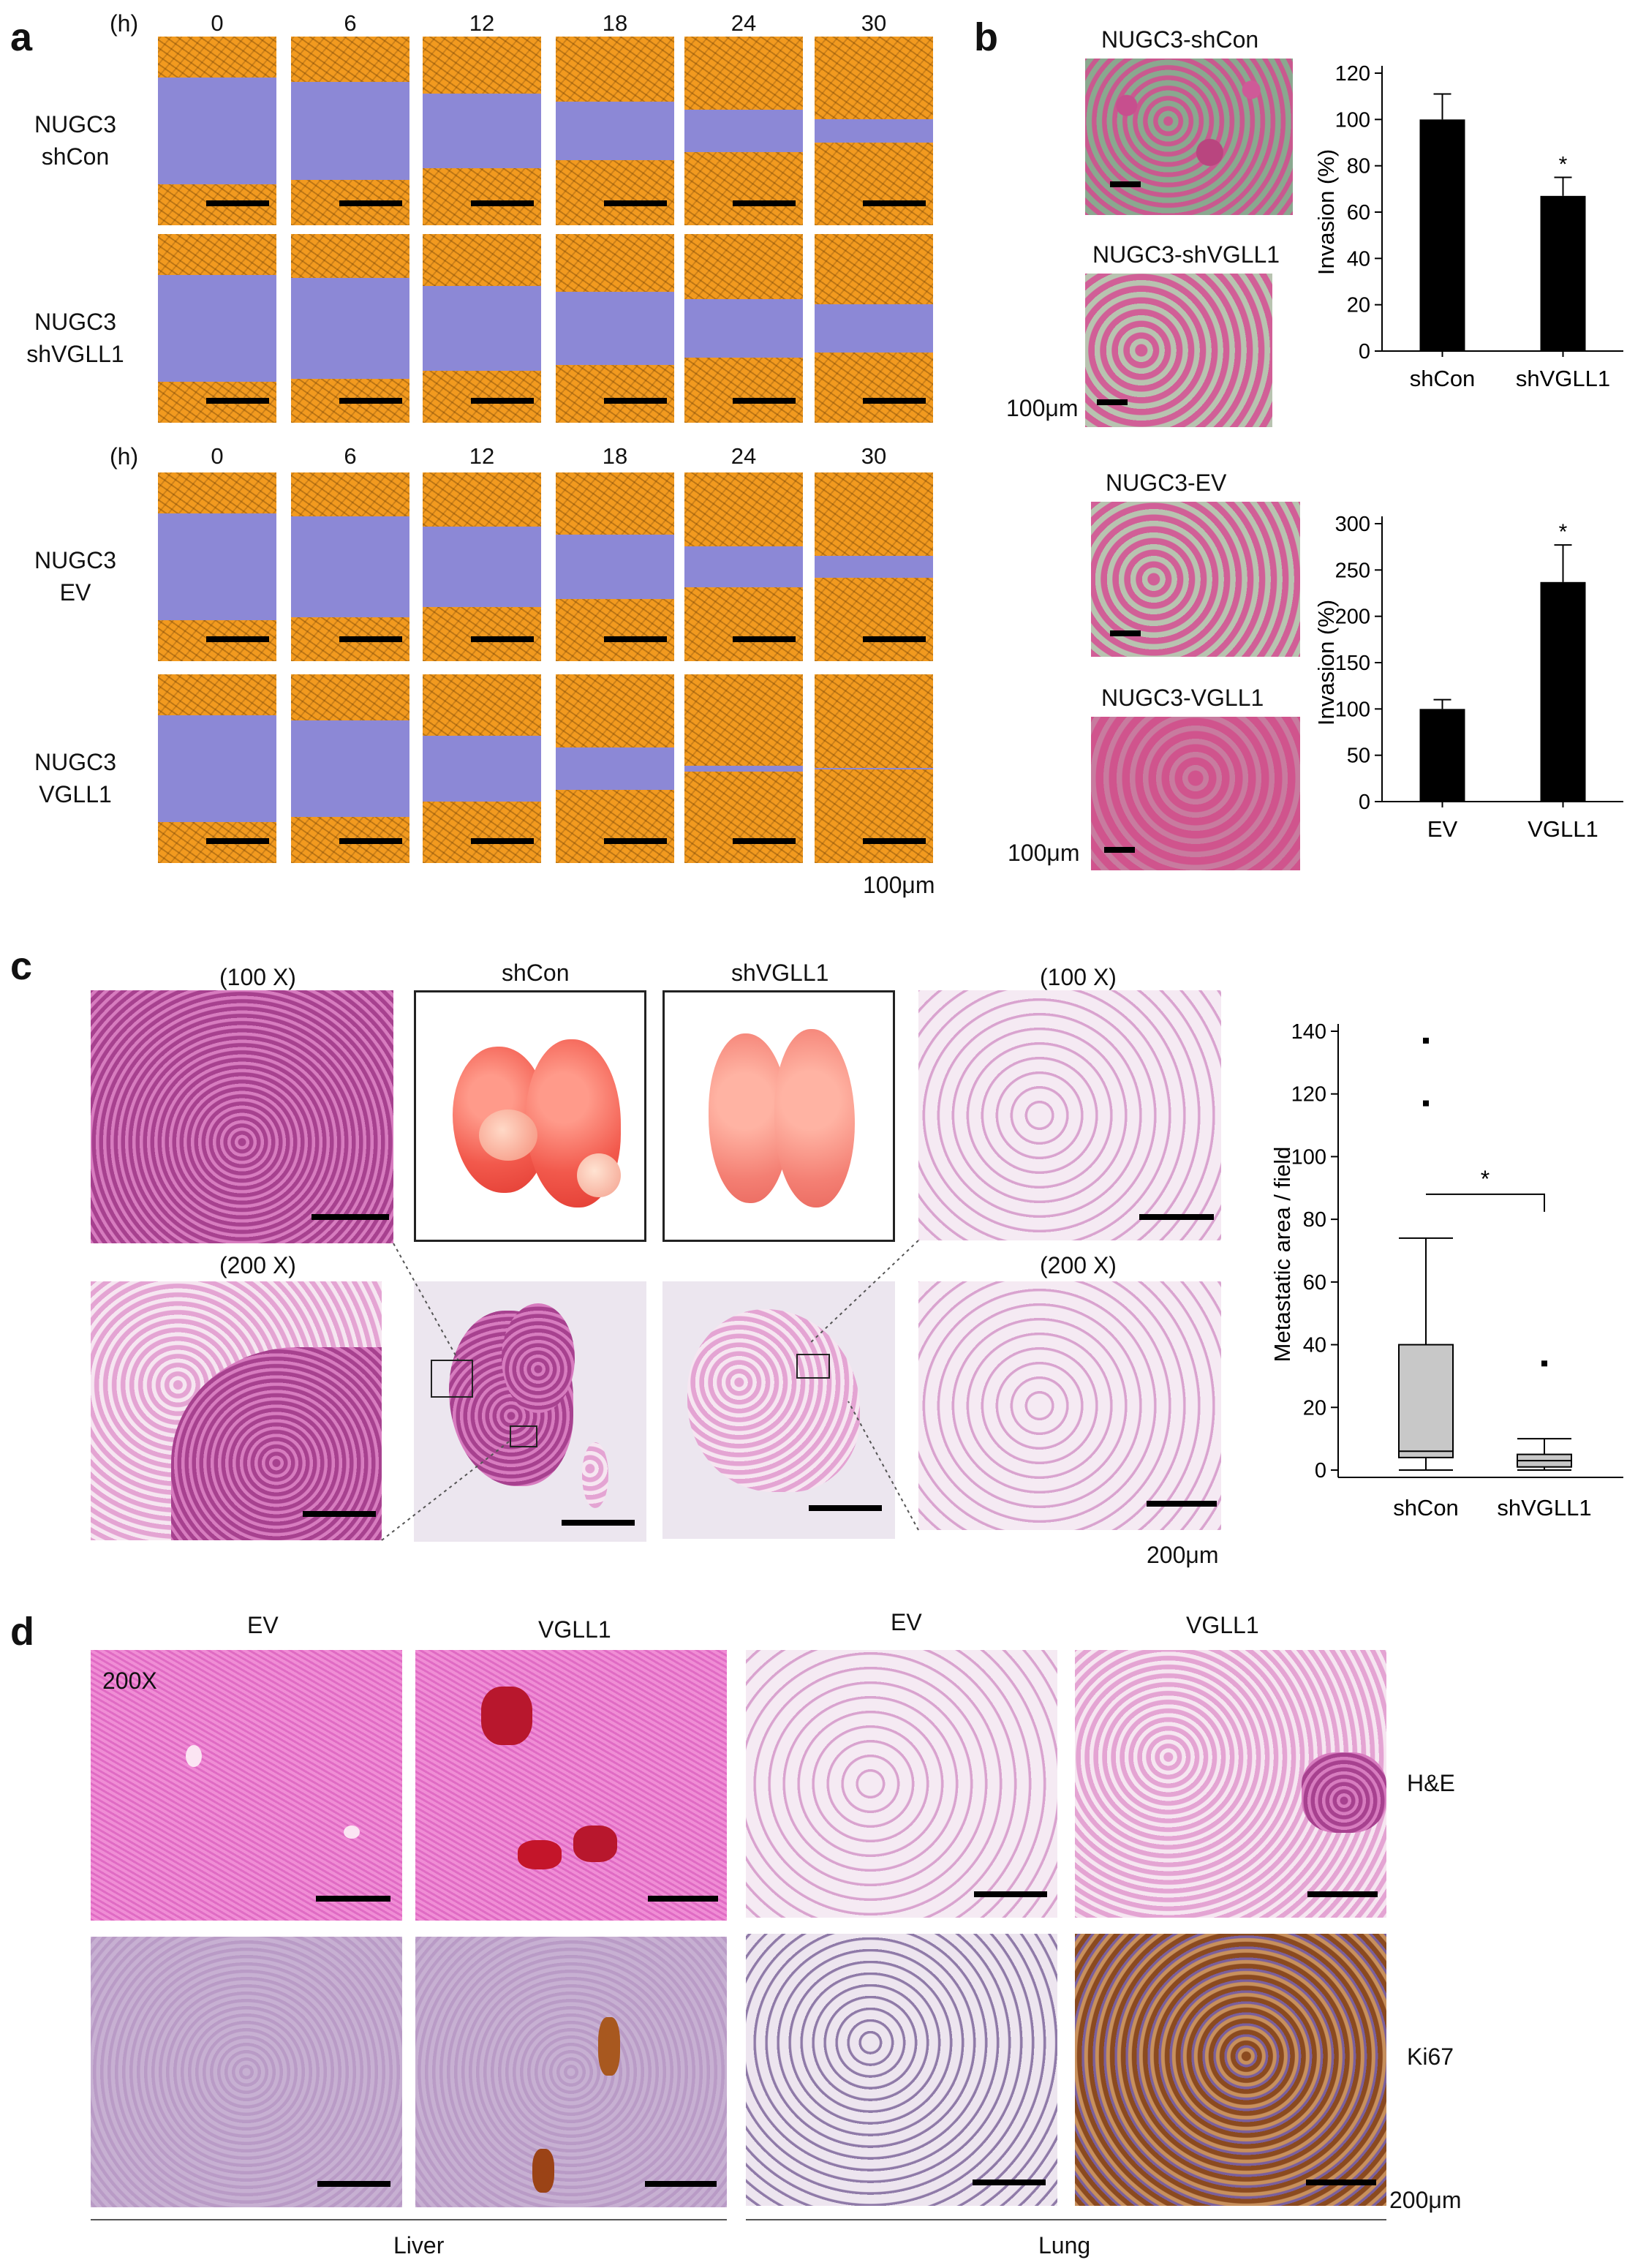  Describe the element at coordinates (1430, 2057) in the screenshot. I see `row-label: Ki67` at that location.